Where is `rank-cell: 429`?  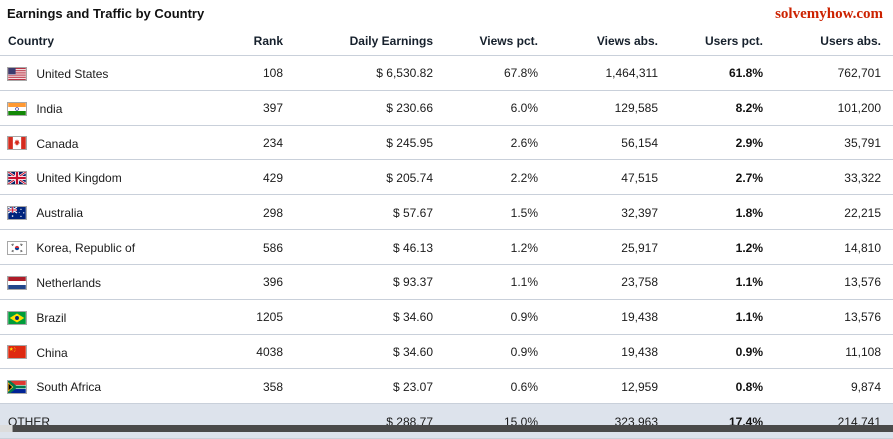 rank-cell: 429 is located at coordinates (267, 177).